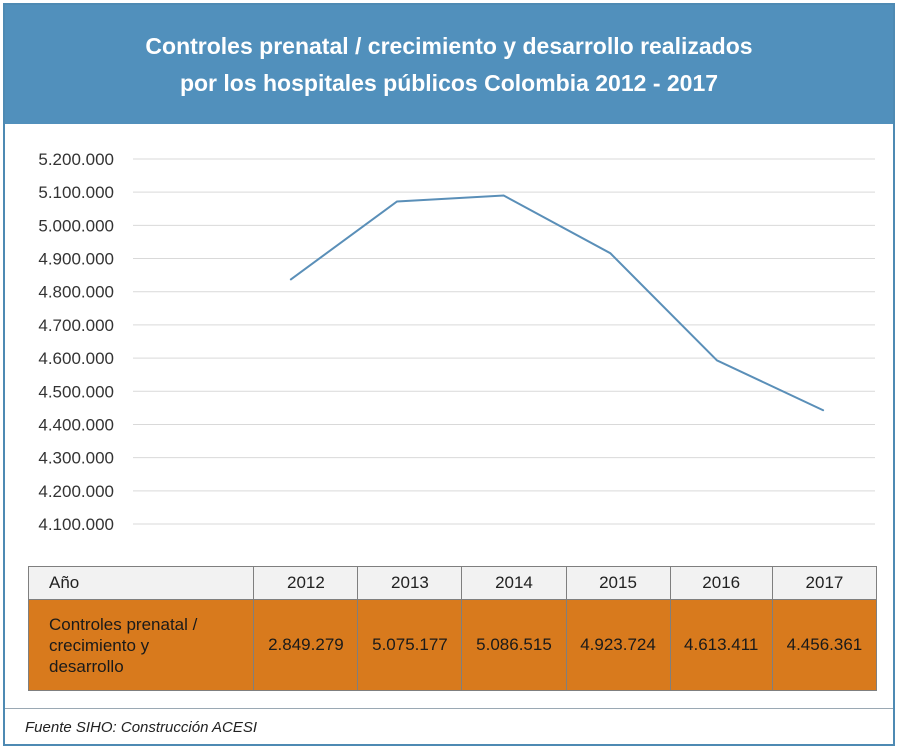 This screenshot has width=900, height=754. What do you see at coordinates (76, 192) in the screenshot?
I see `y-tick-label: 5.100.000` at bounding box center [76, 192].